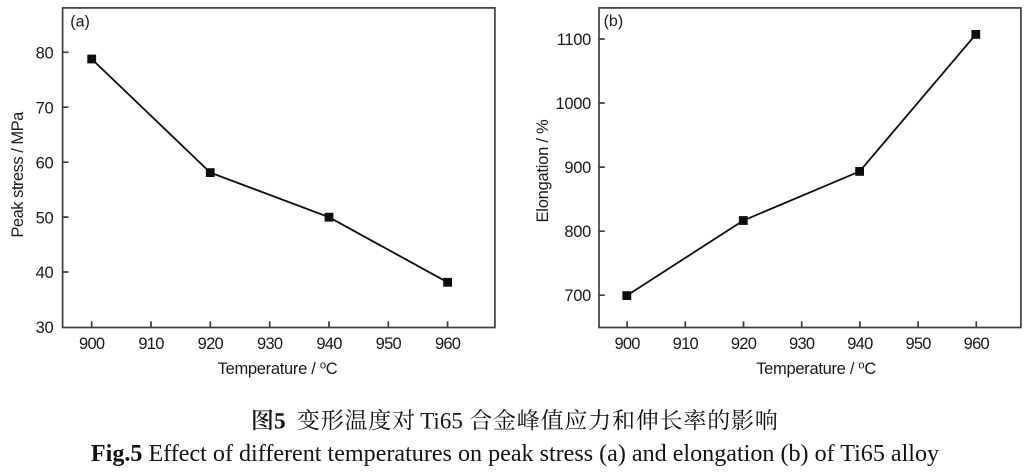 The height and width of the screenshot is (474, 1030). What do you see at coordinates (441, 420) in the screenshot?
I see `svg-text: Ti65` at bounding box center [441, 420].